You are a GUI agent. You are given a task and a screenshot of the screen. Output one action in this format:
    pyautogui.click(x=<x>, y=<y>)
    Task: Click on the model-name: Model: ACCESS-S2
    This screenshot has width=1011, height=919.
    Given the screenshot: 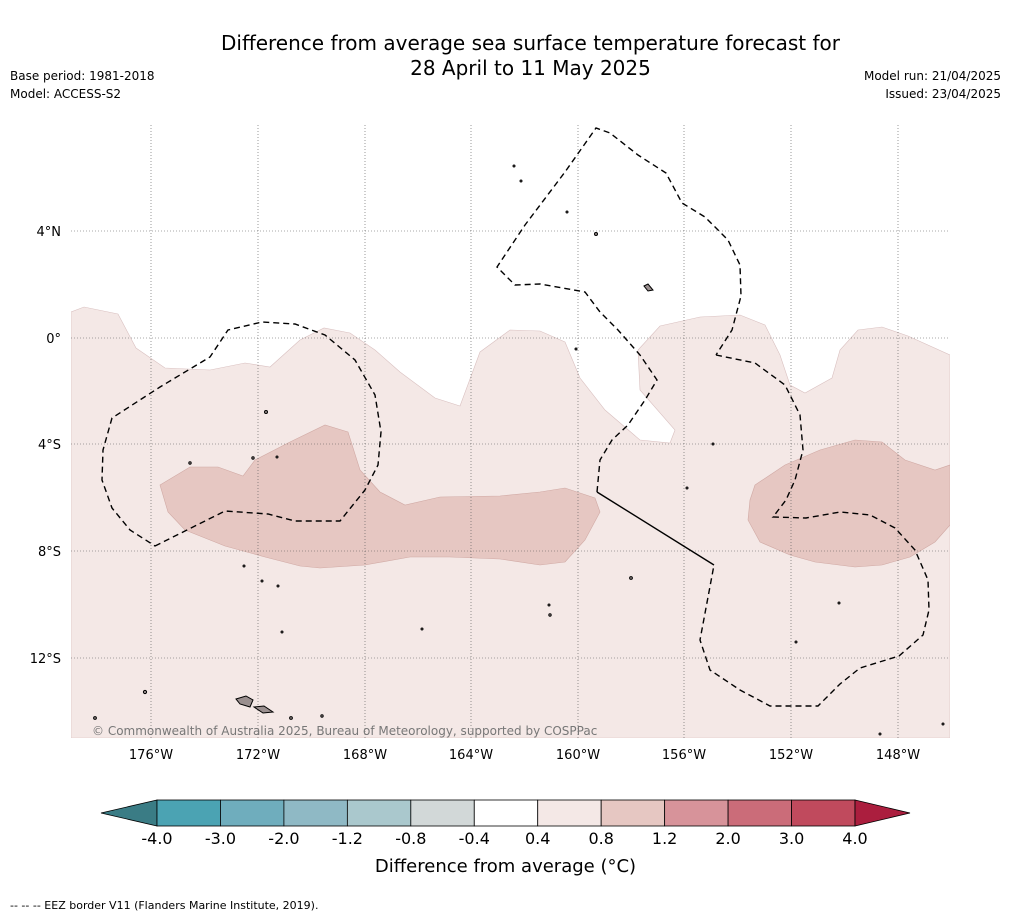 What is the action you would take?
    pyautogui.click(x=66, y=94)
    